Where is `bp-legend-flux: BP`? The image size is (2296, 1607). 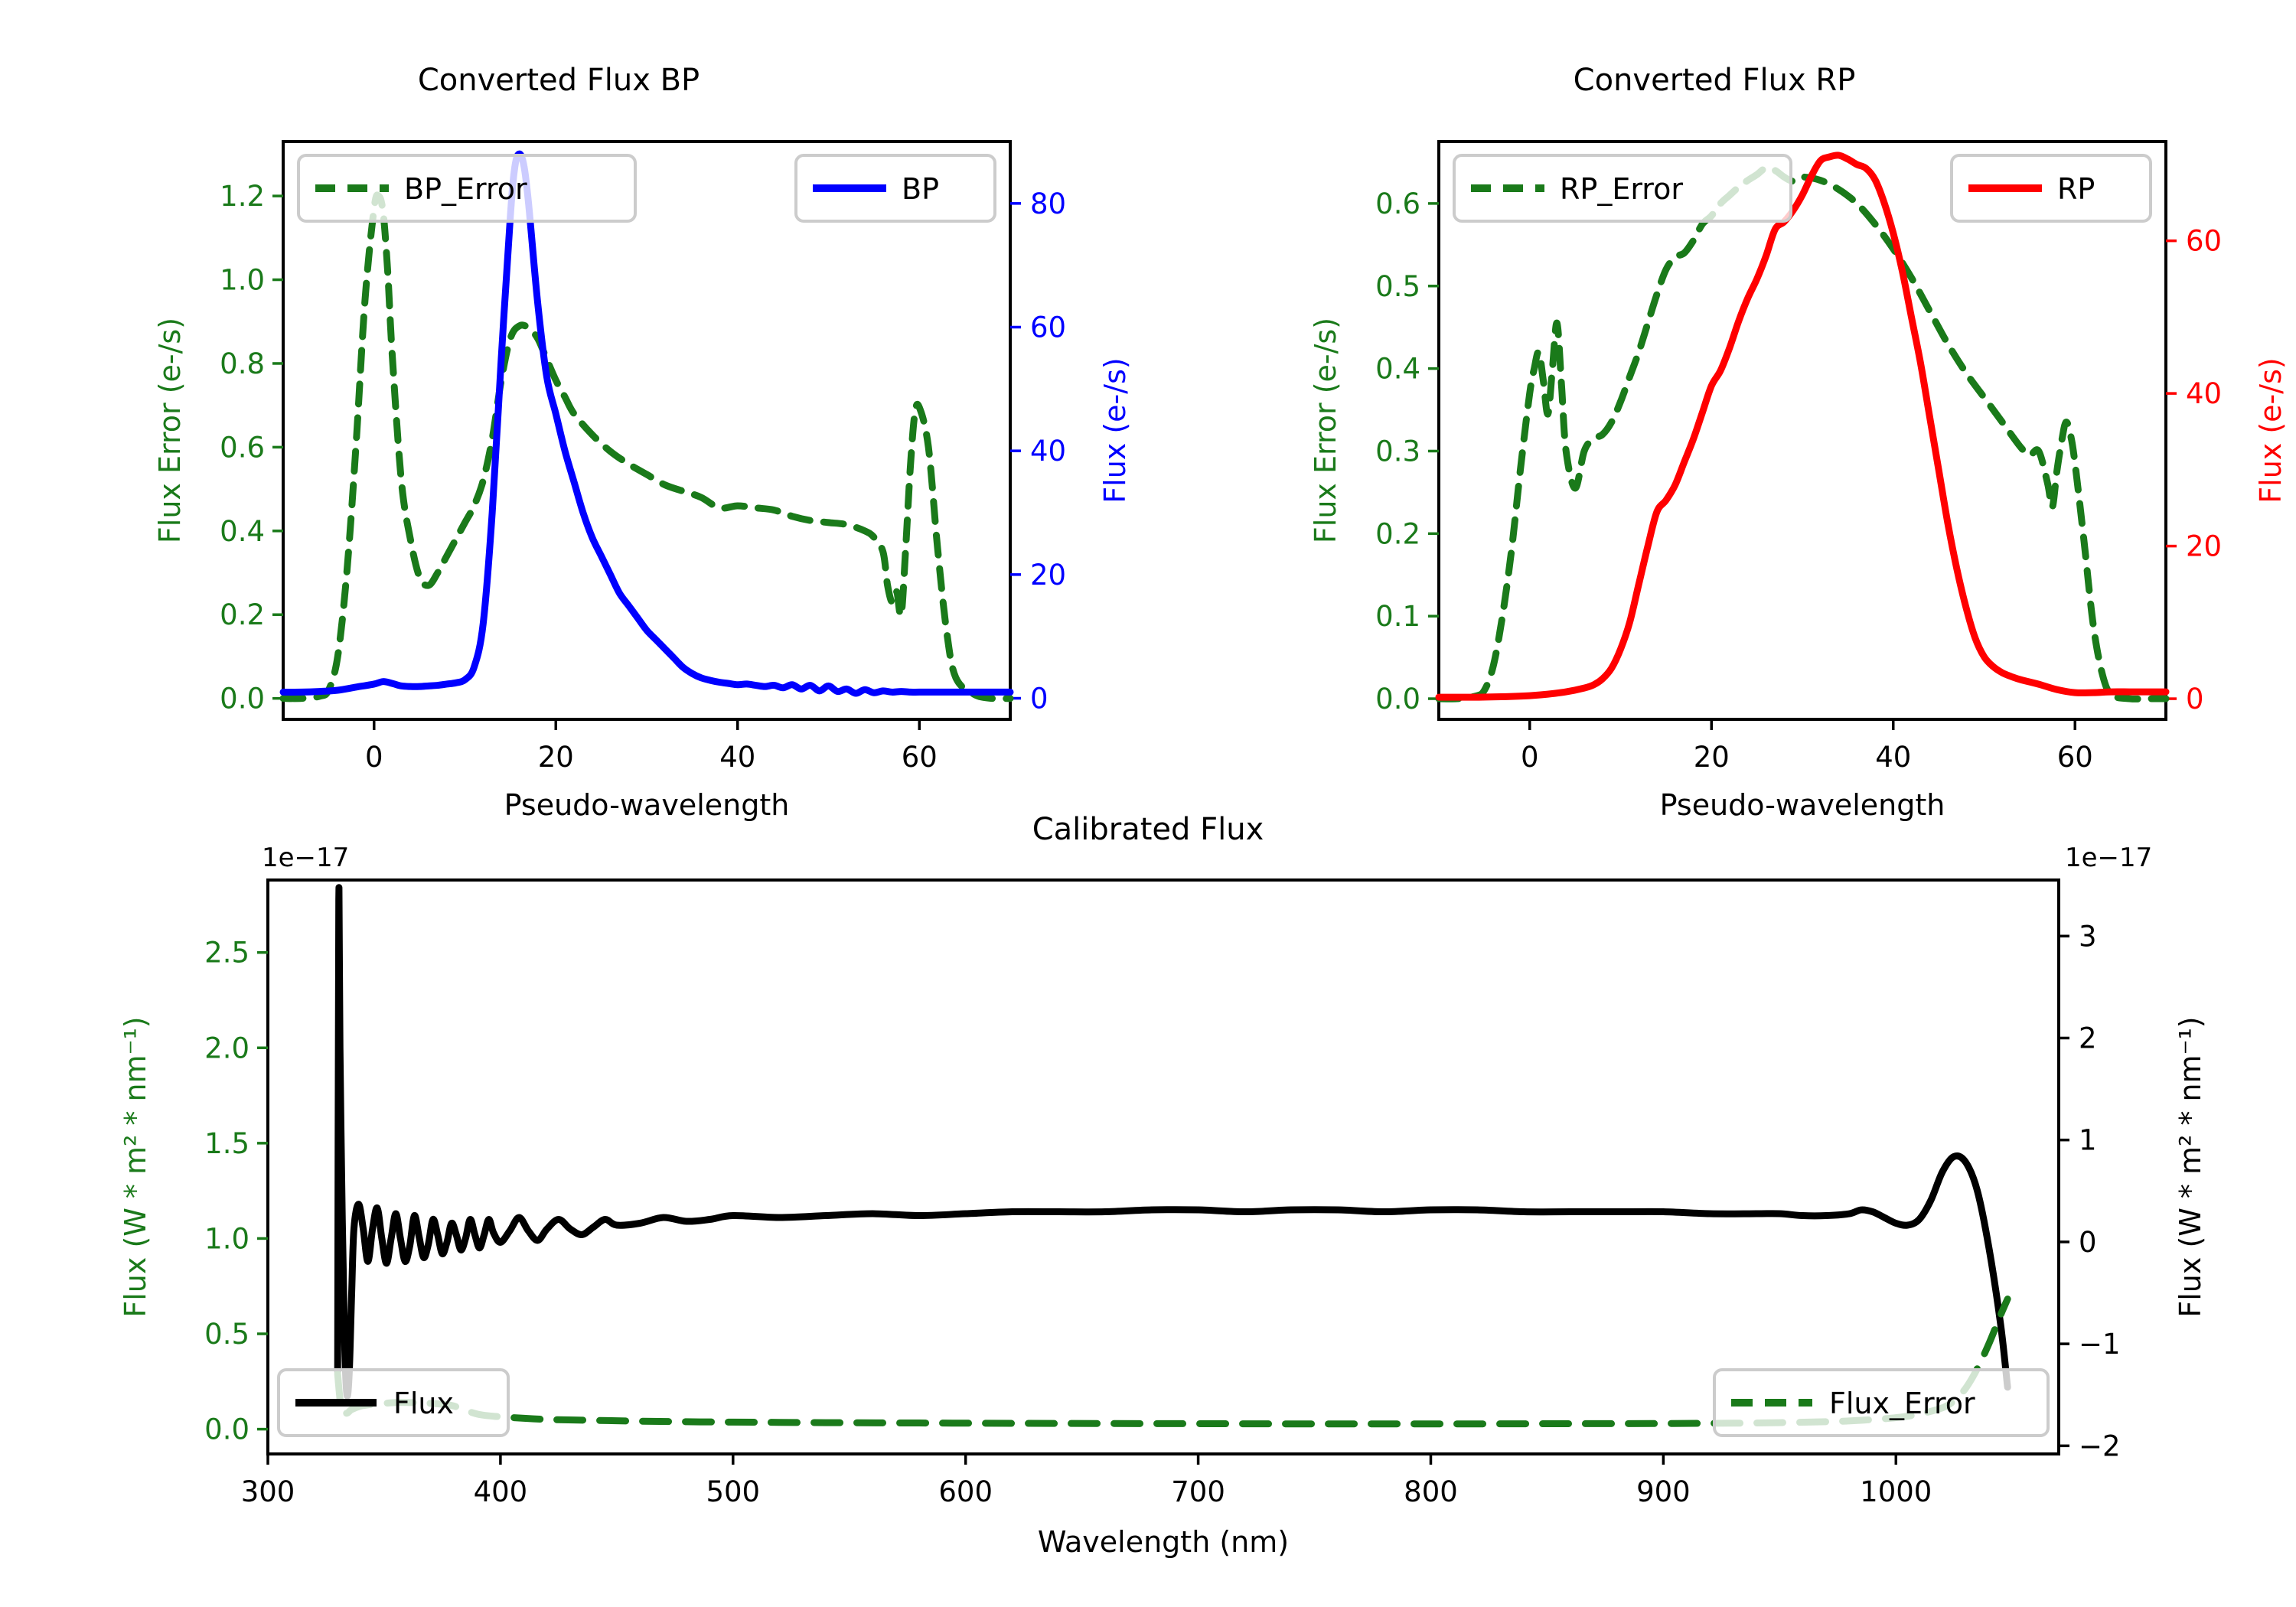 bp-legend-flux: BP is located at coordinates (895, 189).